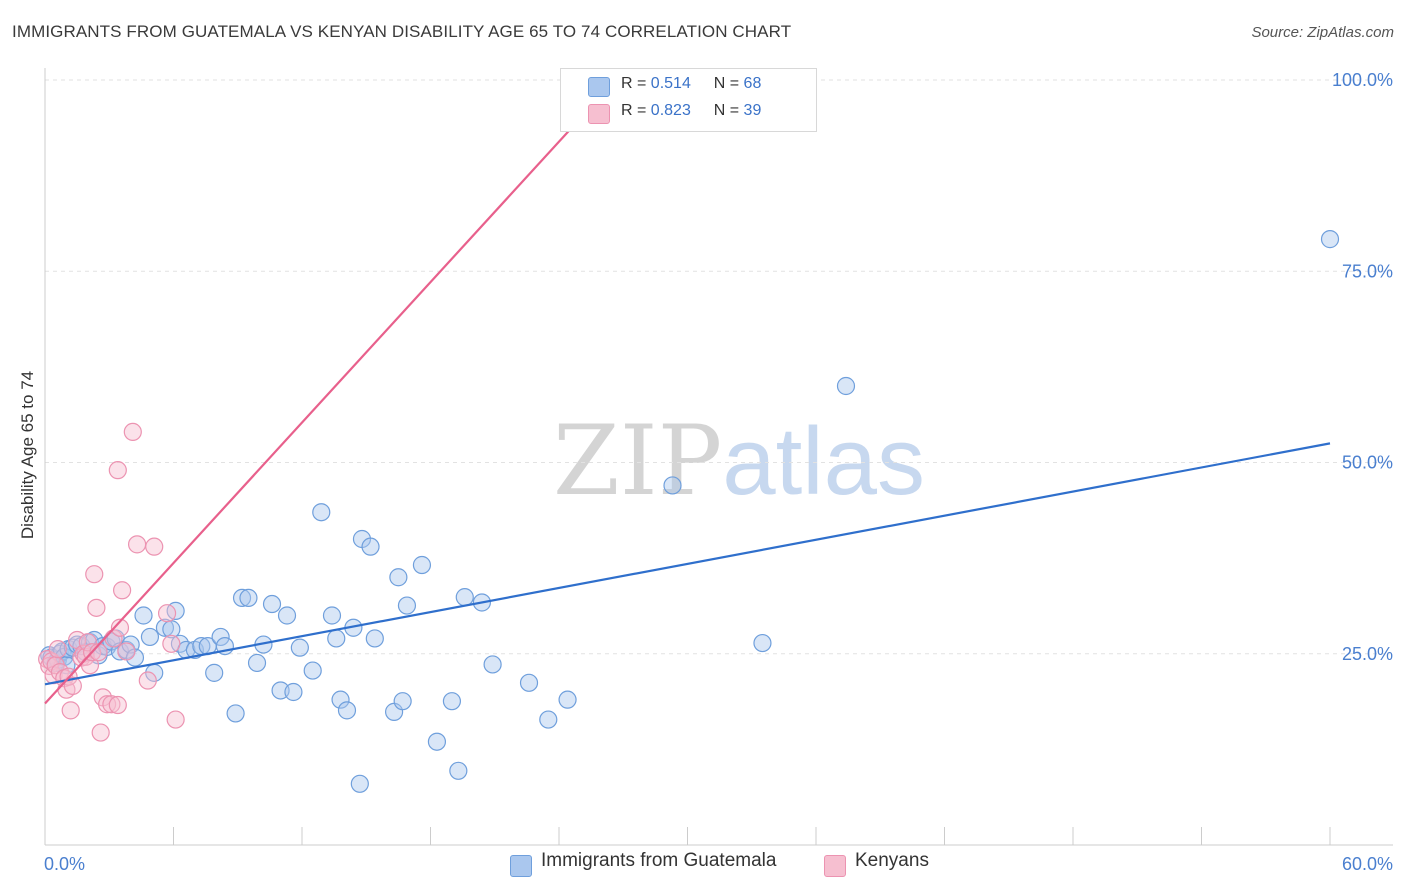  Describe the element at coordinates (1367, 864) in the screenshot. I see `x-tick-label-max: 60.0%` at that location.